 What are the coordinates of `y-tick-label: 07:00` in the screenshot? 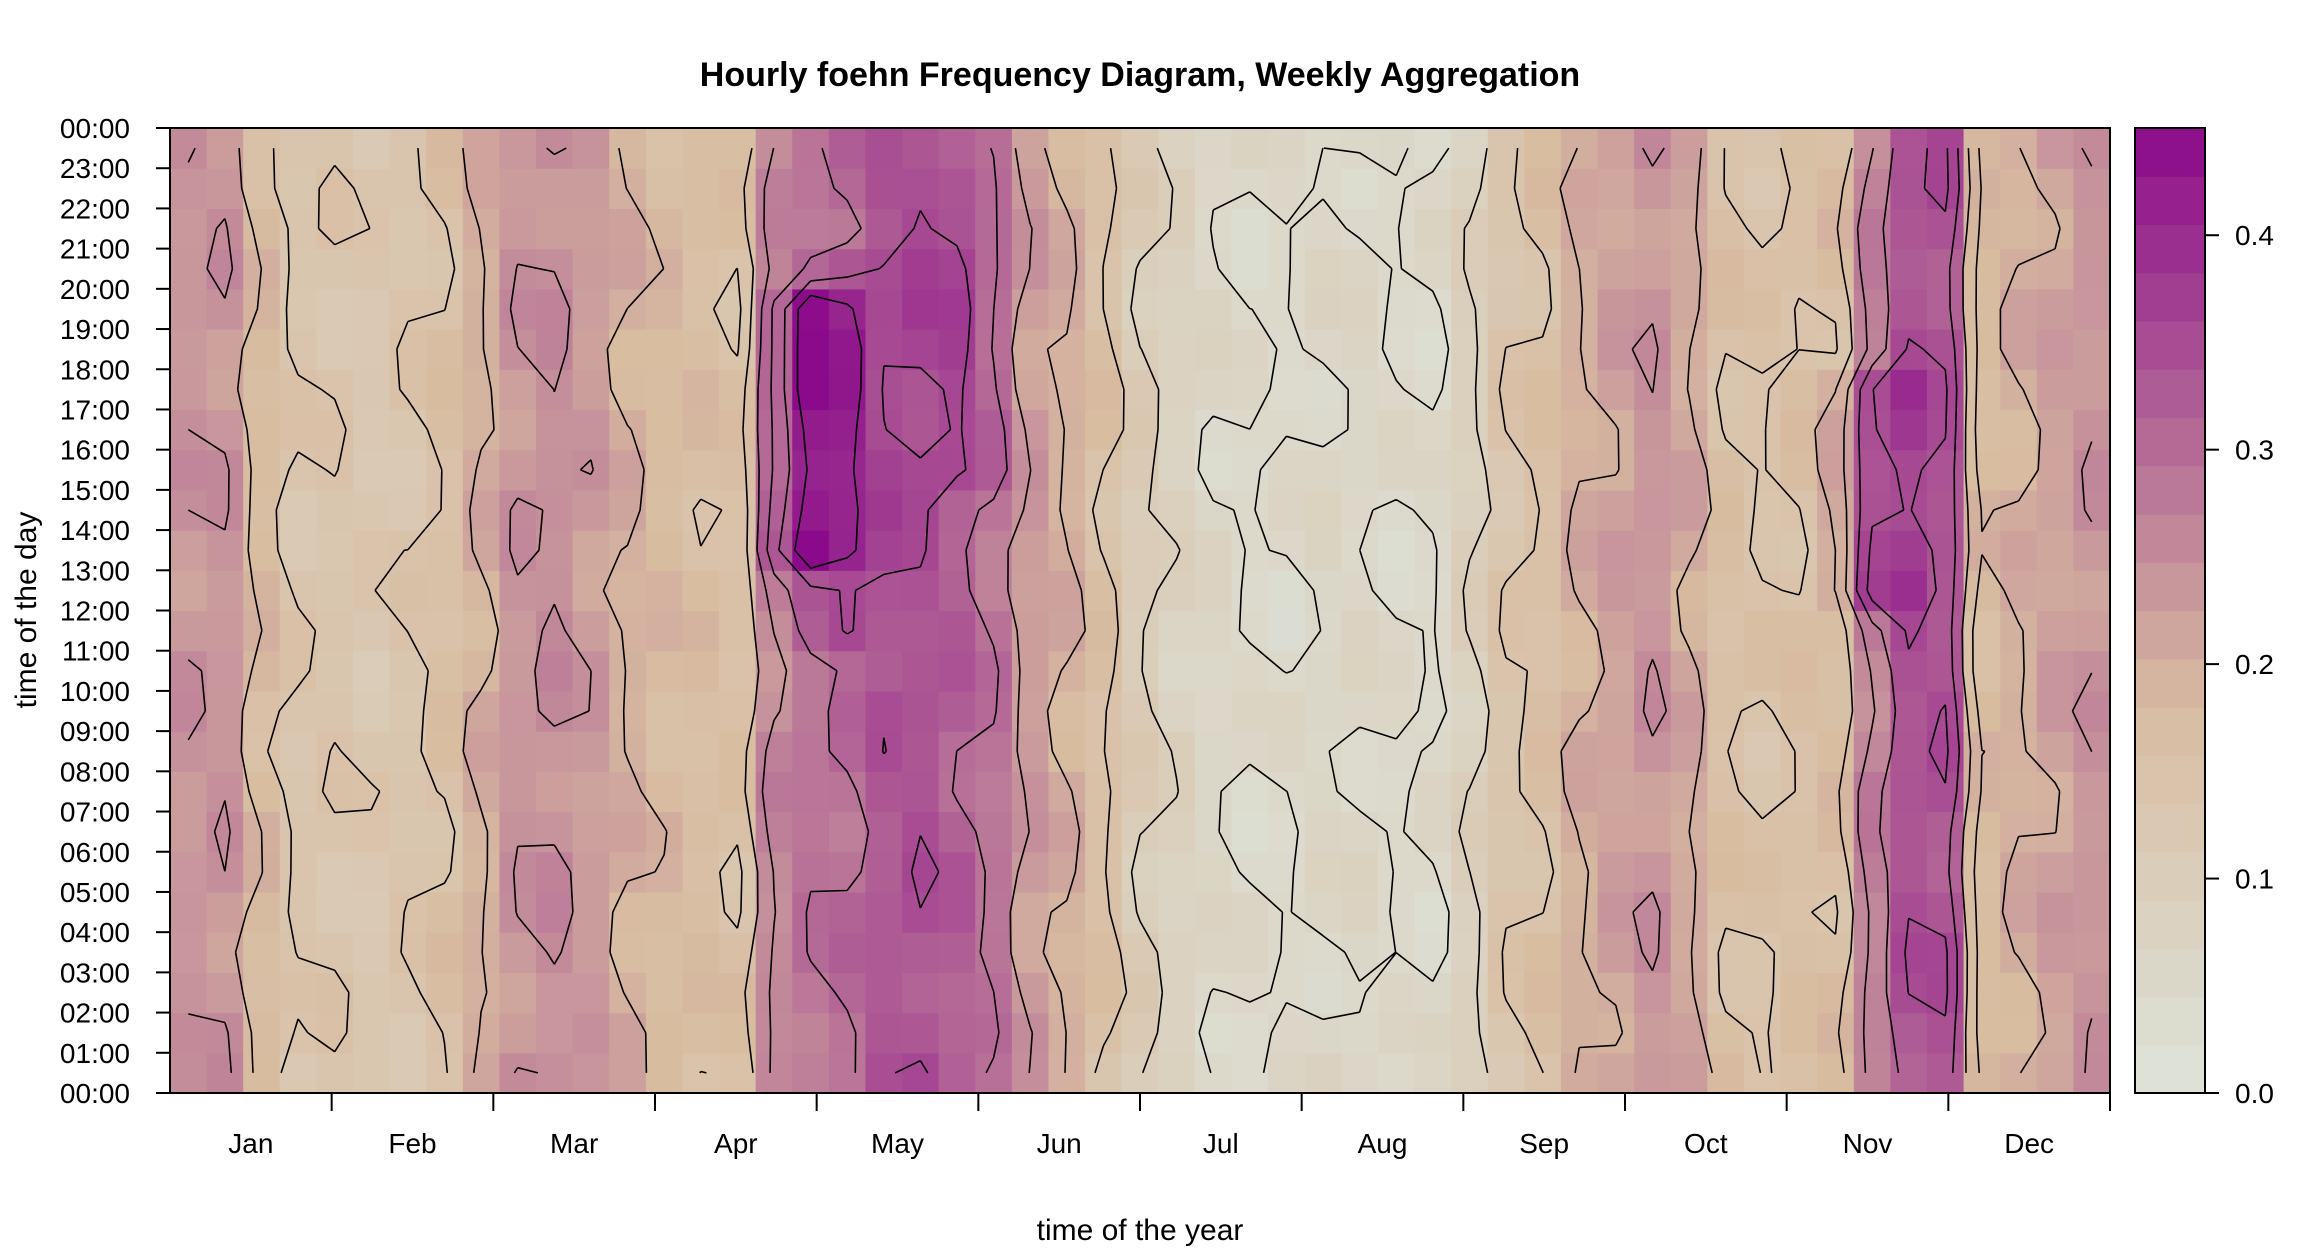 It's located at (95, 812).